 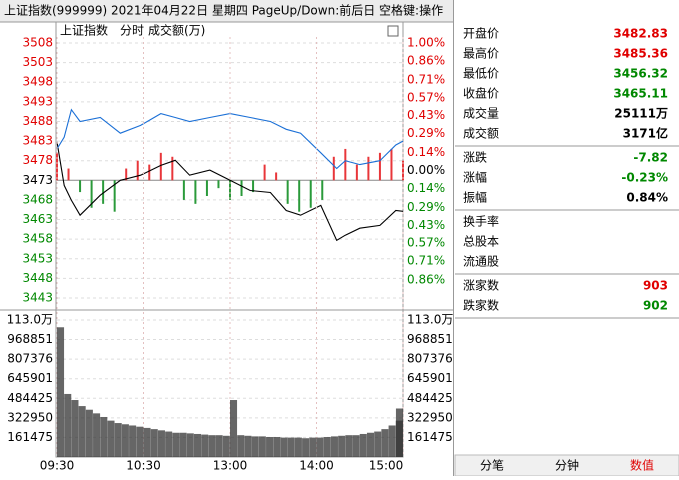 I want to click on x-tick-label: 14:00, so click(x=316, y=466).